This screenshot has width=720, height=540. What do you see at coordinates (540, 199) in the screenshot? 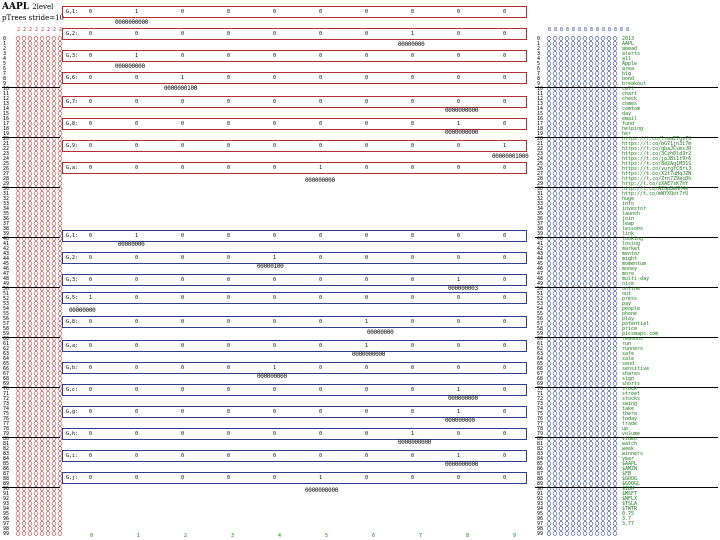
I see `right-row-number: 32` at bounding box center [540, 199].